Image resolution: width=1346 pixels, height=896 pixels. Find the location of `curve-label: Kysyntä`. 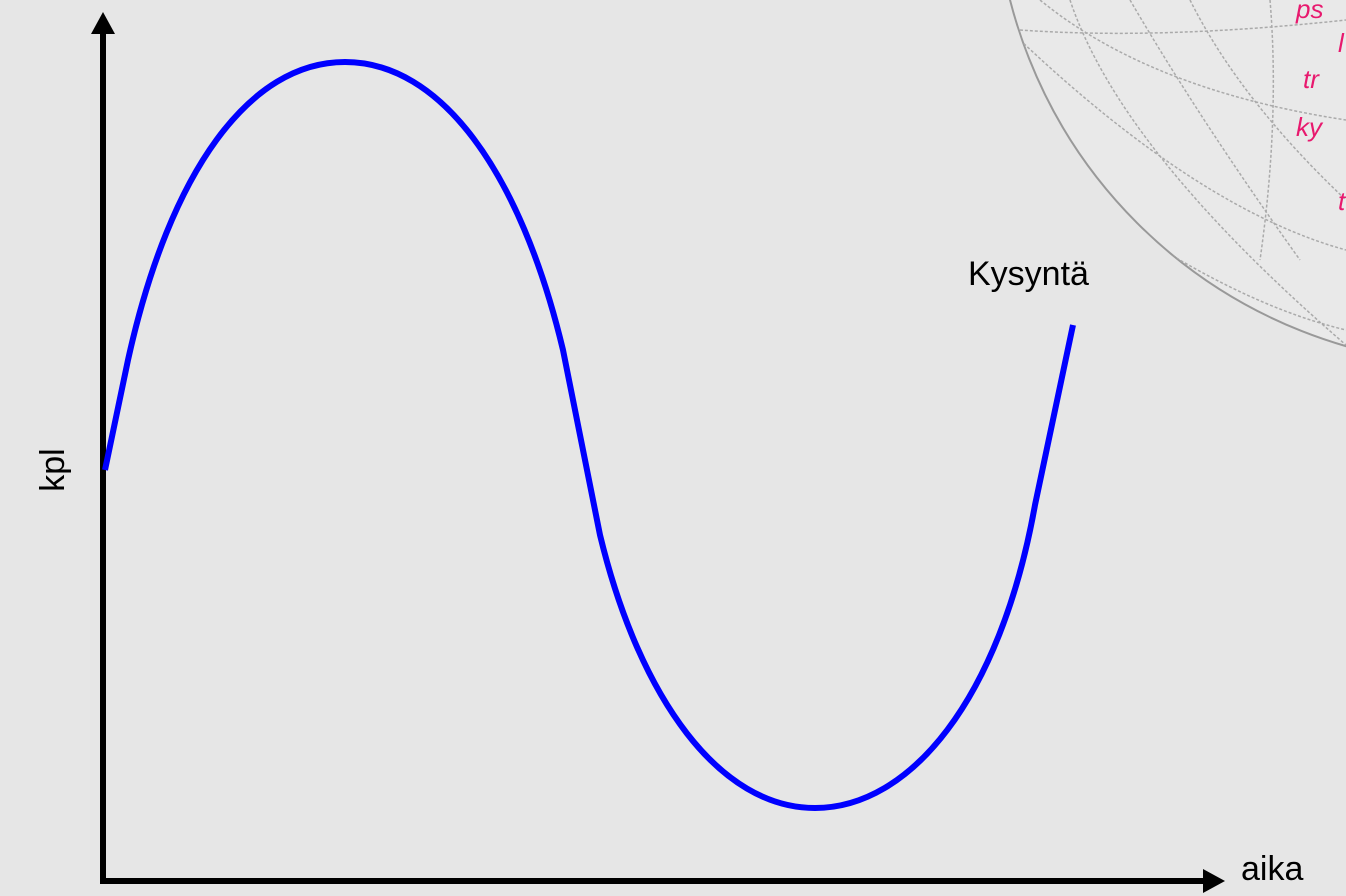

curve-label: Kysyntä is located at coordinates (1028, 274).